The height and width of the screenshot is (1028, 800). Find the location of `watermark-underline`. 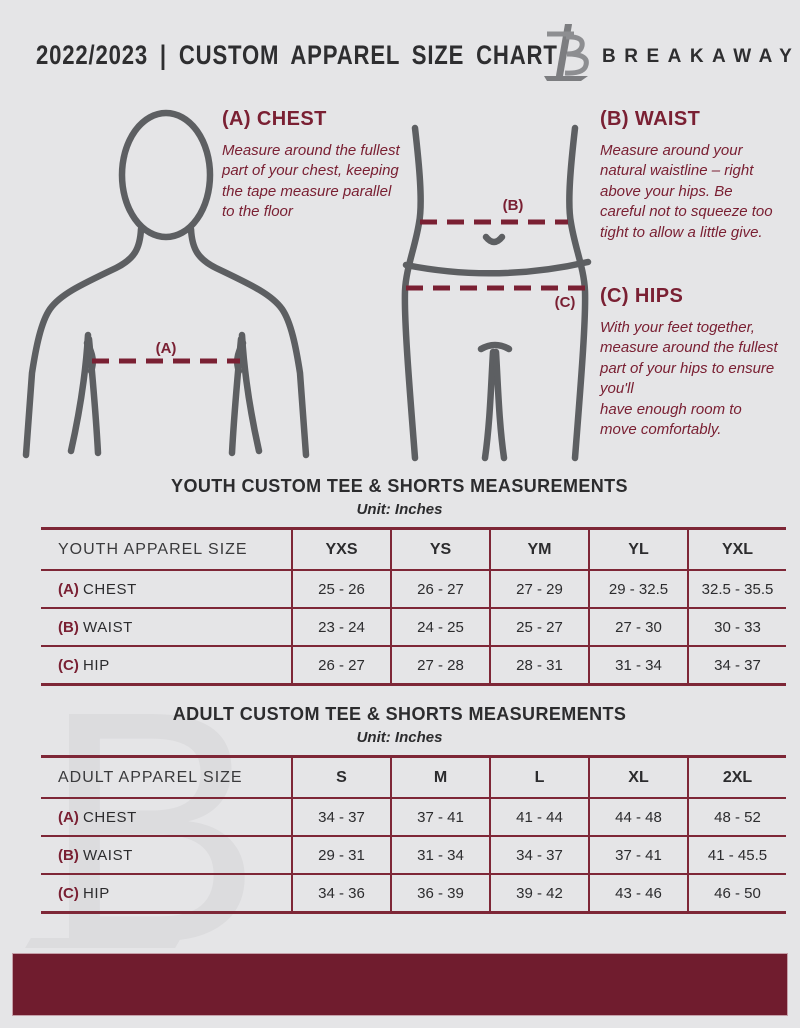

watermark-underline is located at coordinates (103, 943).